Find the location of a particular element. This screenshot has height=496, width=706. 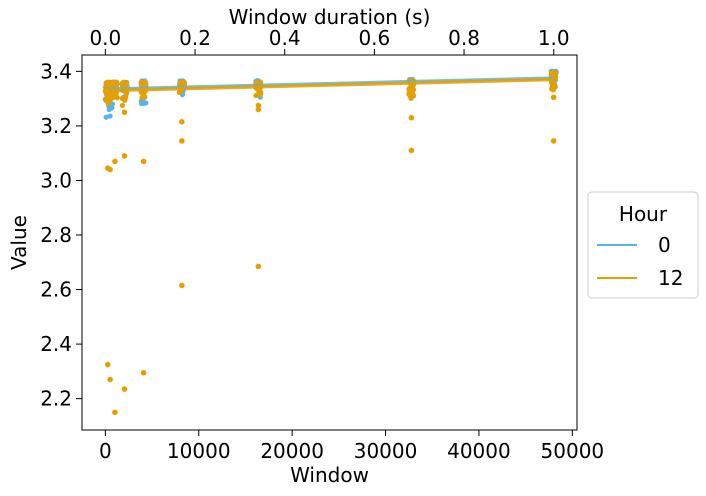

top-tick-label: 0.2 is located at coordinates (195, 38).